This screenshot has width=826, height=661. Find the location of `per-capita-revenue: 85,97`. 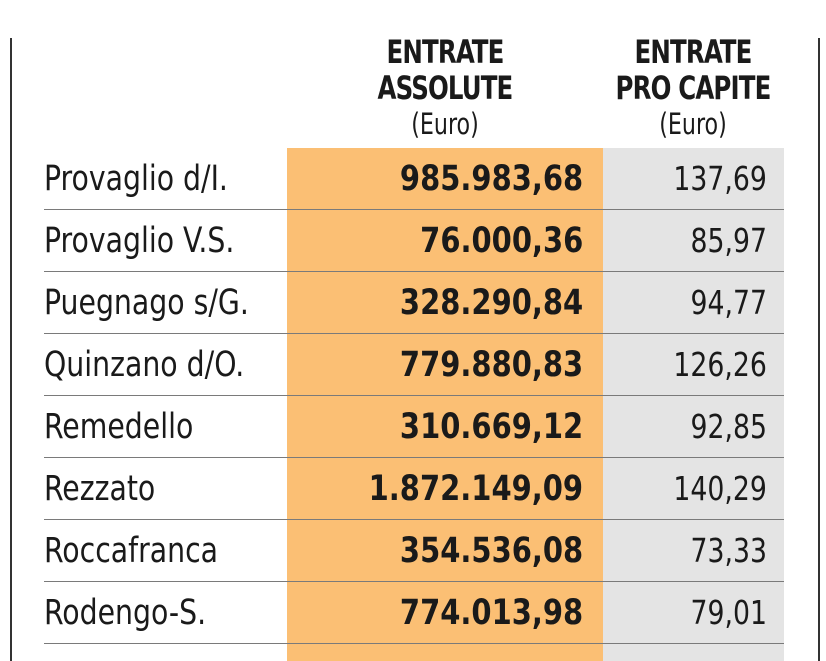

per-capita-revenue: 85,97 is located at coordinates (728, 240).